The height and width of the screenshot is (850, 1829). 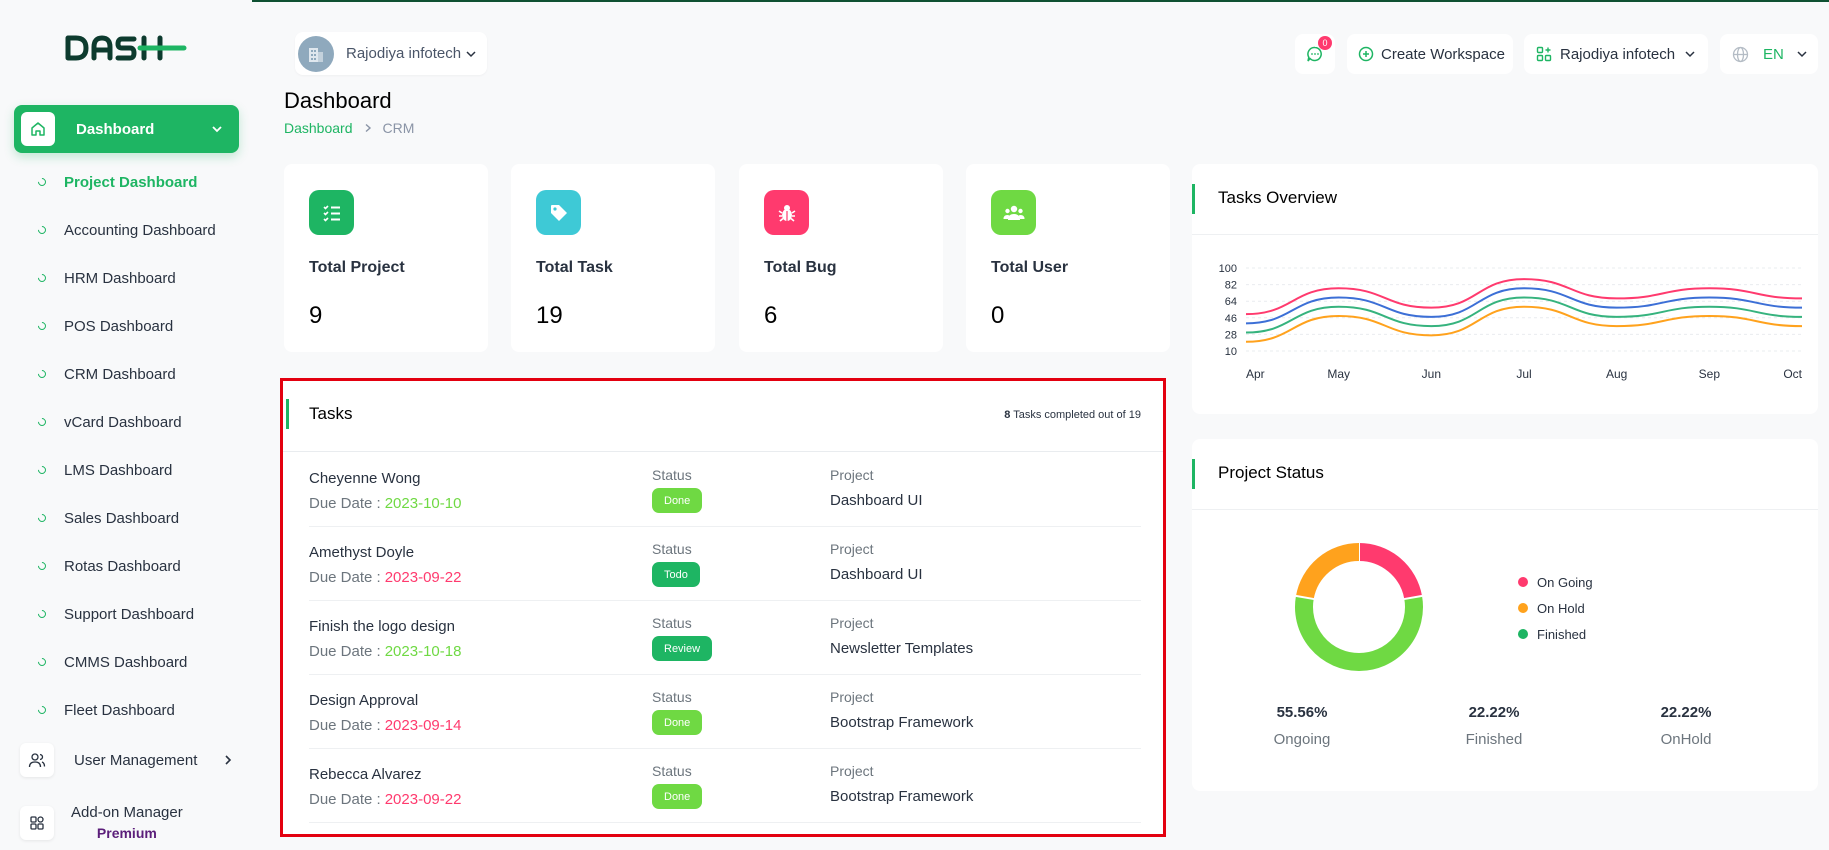 I want to click on legend-item-ongoing: On Going, so click(x=1555, y=582).